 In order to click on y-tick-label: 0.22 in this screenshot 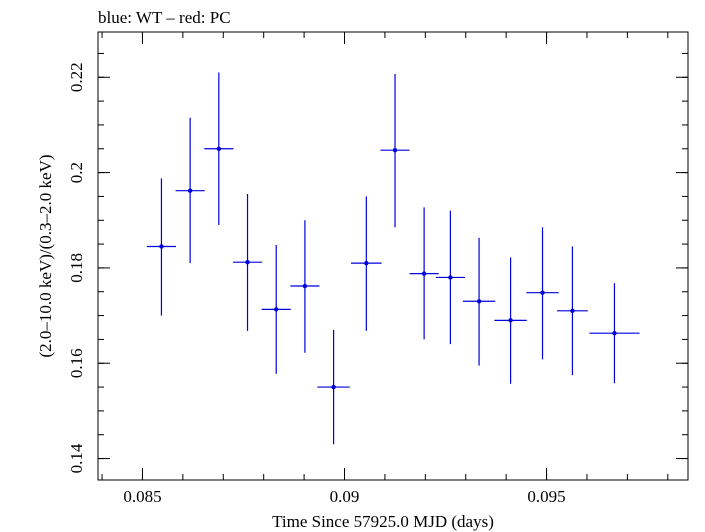, I will do `click(76, 77)`.